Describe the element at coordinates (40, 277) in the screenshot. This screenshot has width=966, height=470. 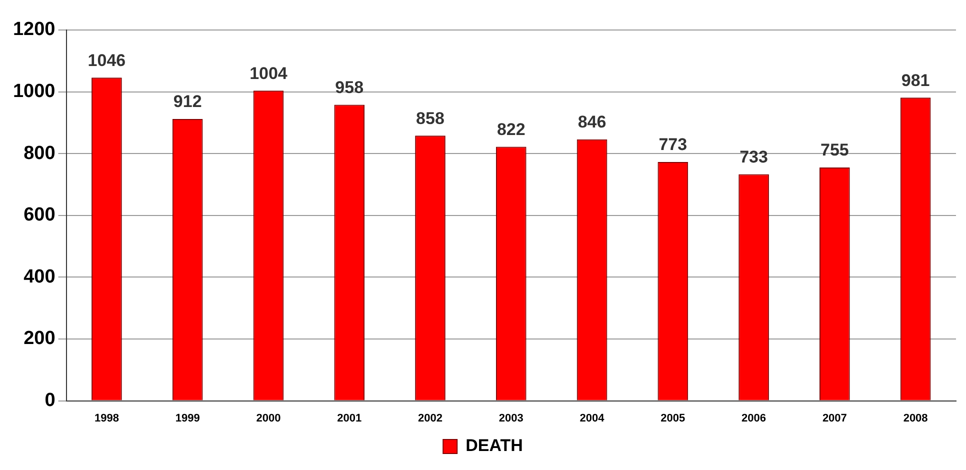
I see `y-tick-label: 400` at that location.